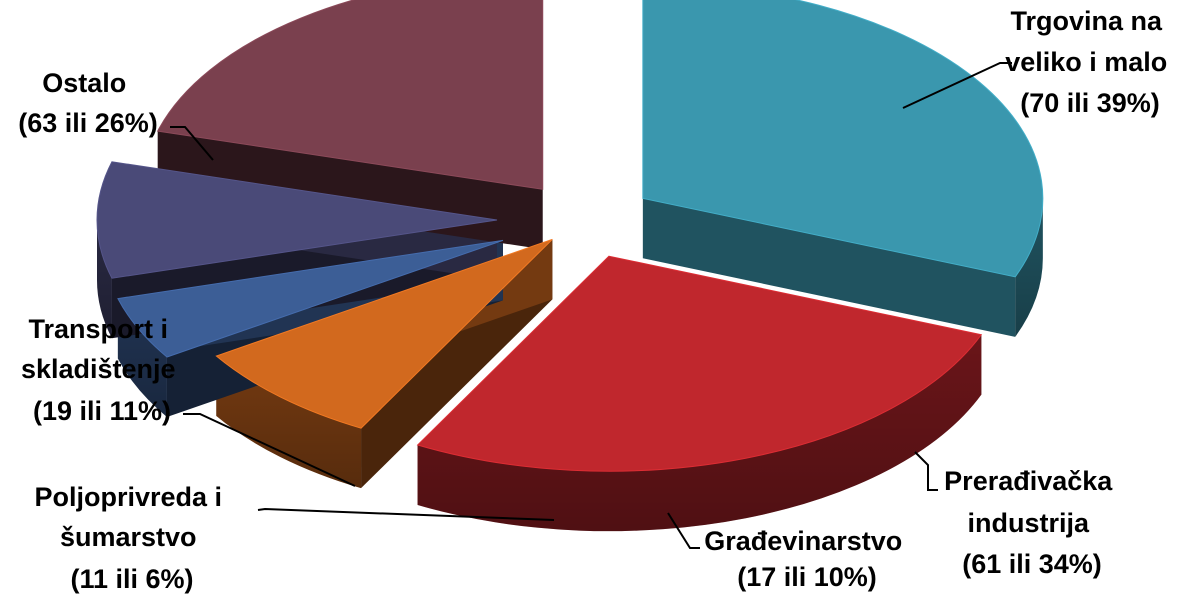  I want to click on leader-ostalo, so click(192, 143).